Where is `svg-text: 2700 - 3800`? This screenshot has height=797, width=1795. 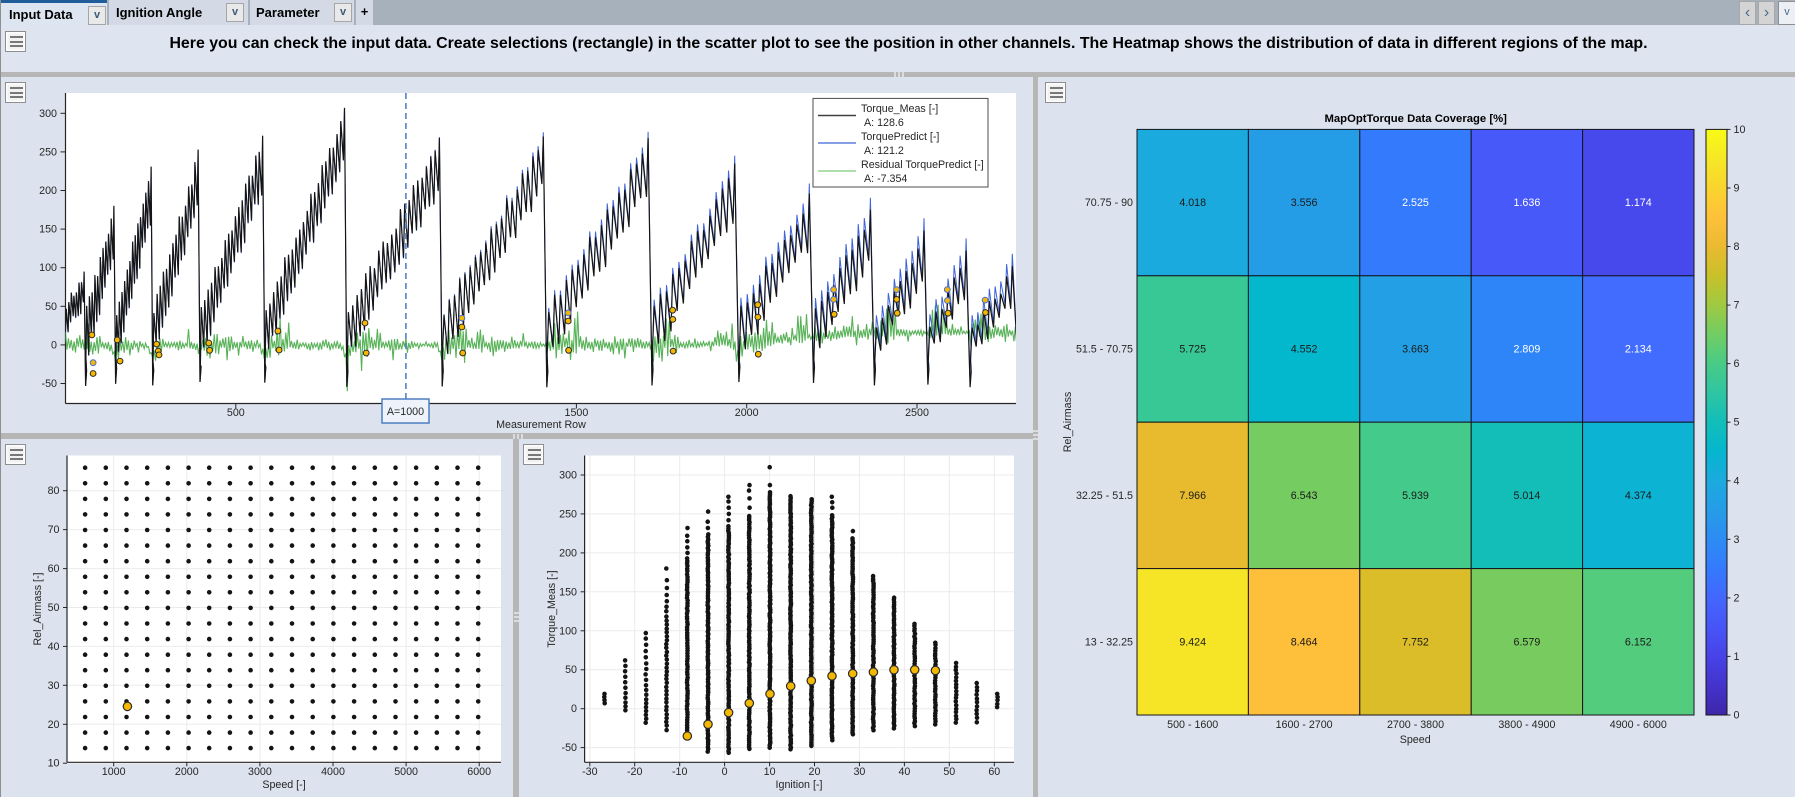
svg-text: 2700 - 3800 is located at coordinates (1415, 725).